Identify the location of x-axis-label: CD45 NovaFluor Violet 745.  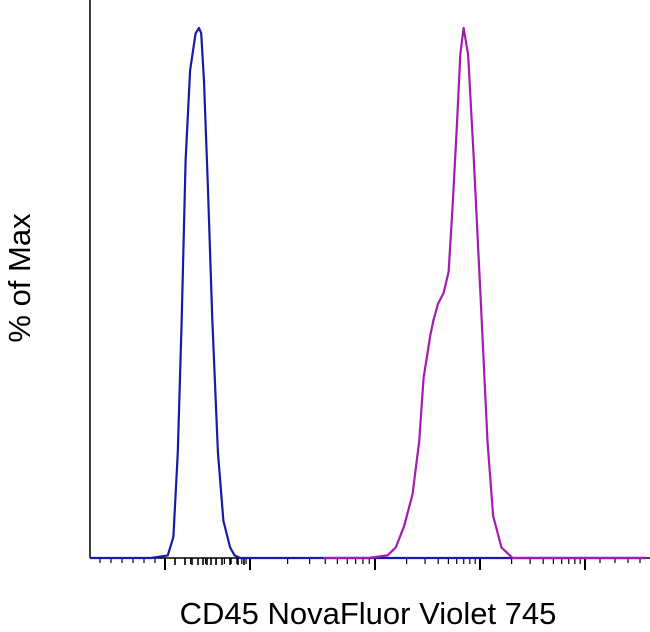
(368, 613).